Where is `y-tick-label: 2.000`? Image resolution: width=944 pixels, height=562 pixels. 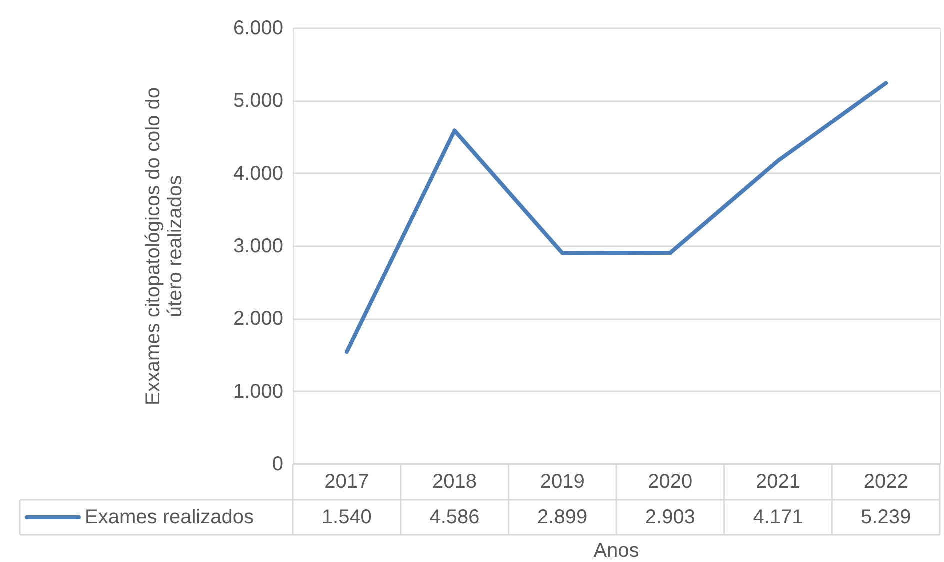 y-tick-label: 2.000 is located at coordinates (258, 319).